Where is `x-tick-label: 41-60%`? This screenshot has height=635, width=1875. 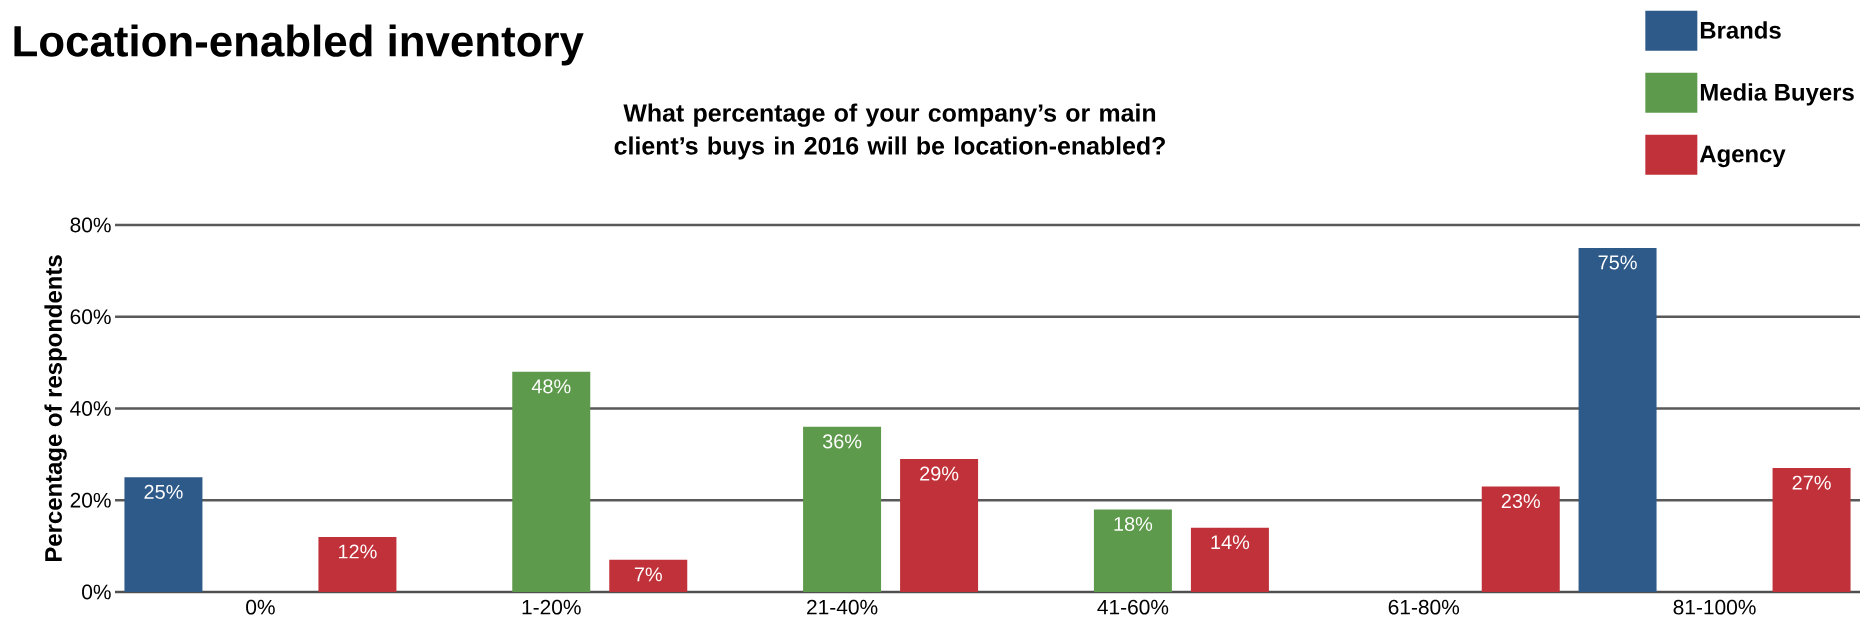 x-tick-label: 41-60% is located at coordinates (1133, 607).